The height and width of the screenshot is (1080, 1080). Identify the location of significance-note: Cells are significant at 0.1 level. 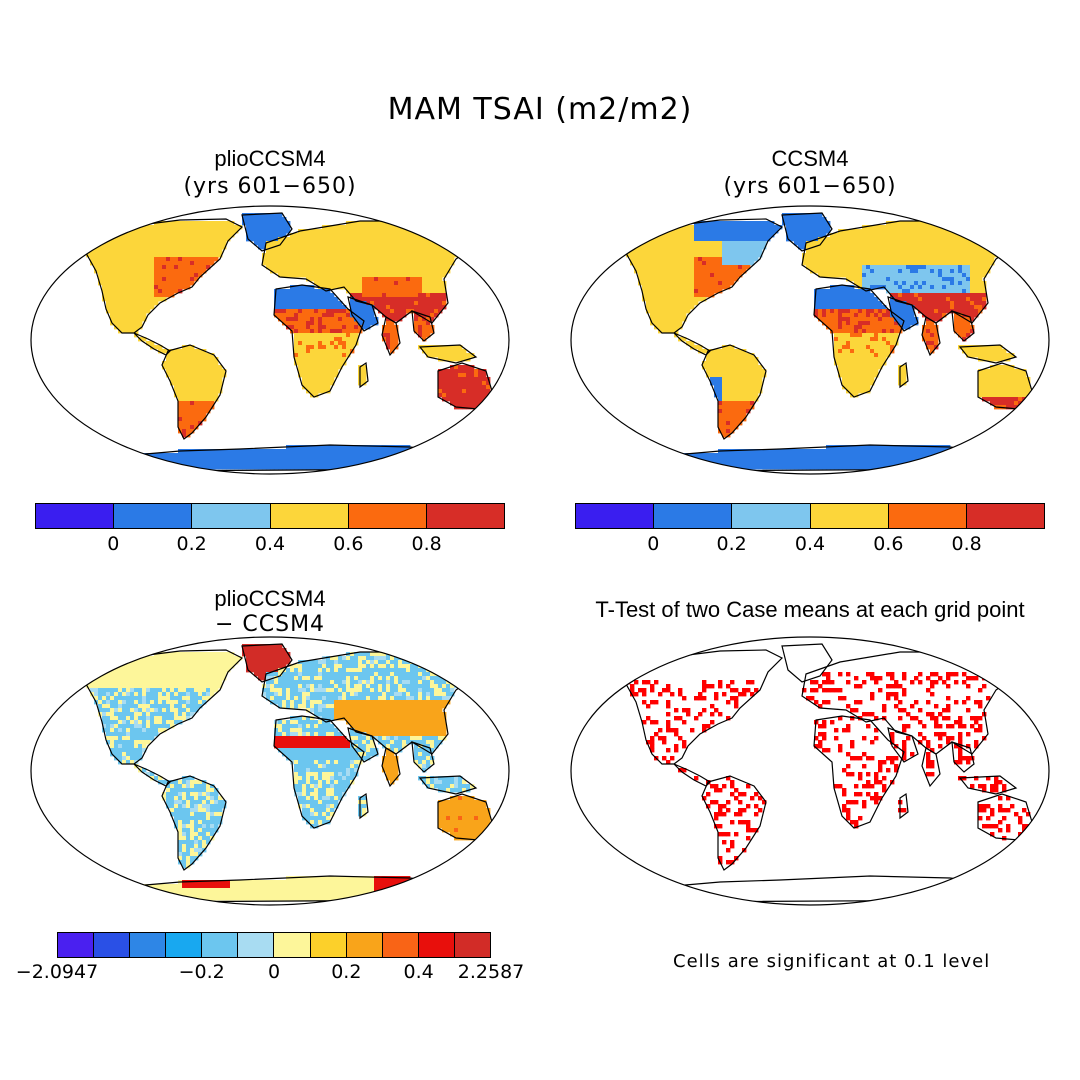
(832, 961).